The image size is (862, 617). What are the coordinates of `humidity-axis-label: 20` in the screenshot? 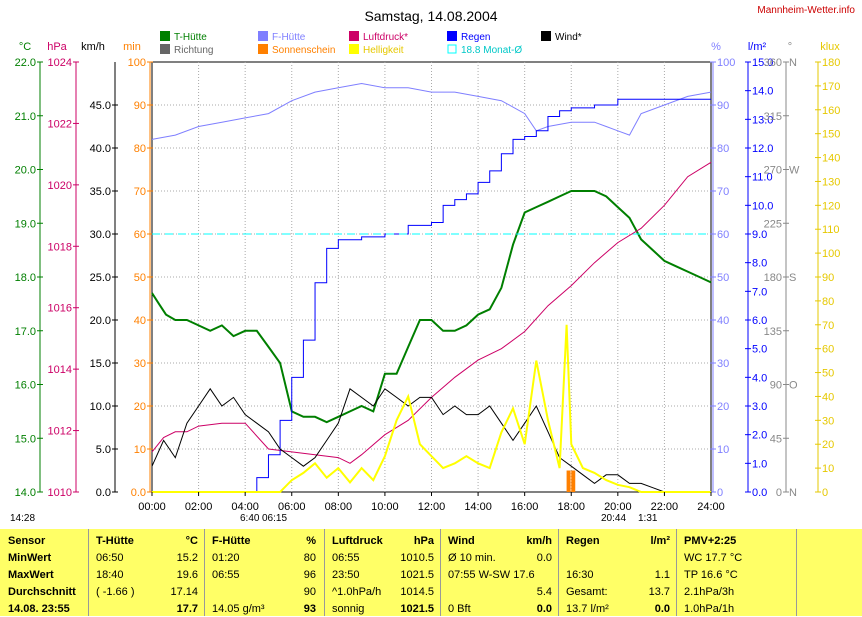 It's located at (723, 407).